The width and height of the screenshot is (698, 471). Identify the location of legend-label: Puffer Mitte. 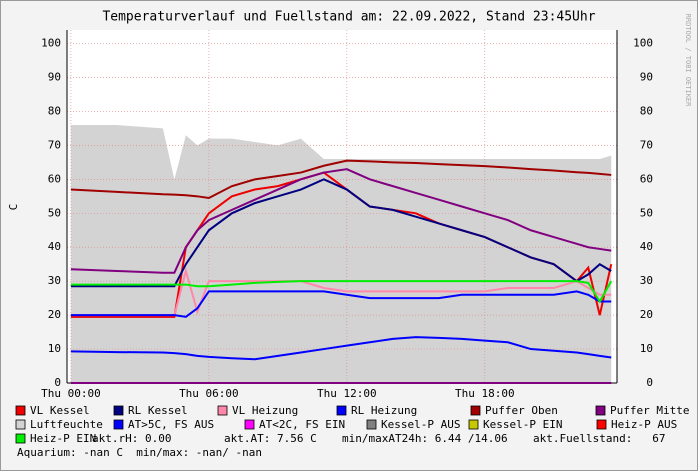
(649, 410).